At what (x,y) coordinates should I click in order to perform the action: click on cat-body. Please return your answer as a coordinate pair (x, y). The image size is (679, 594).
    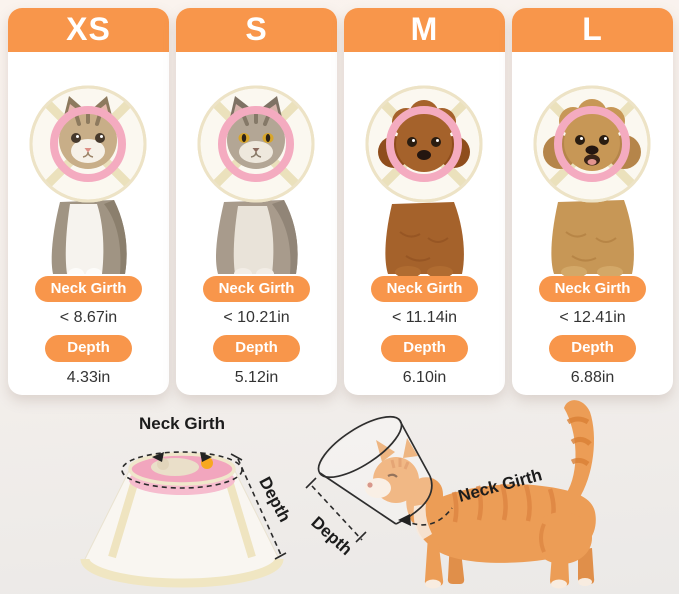
    Looking at the image, I should click on (257, 236).